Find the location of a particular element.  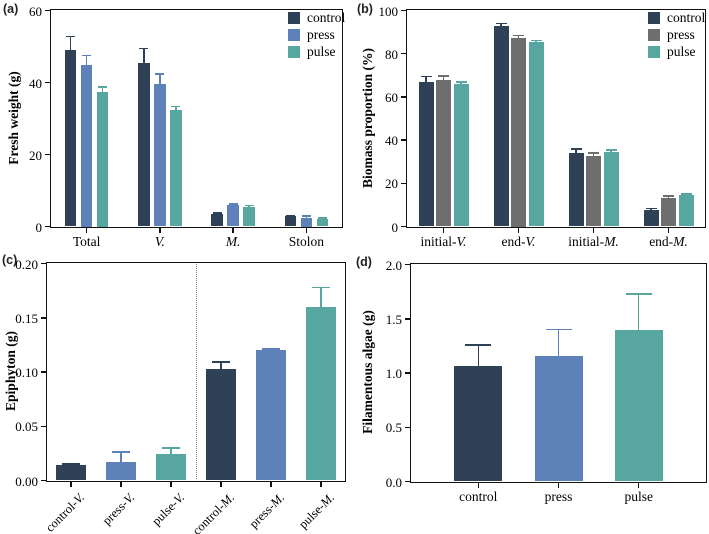

x-tick-label: press-M. is located at coordinates (267, 510).